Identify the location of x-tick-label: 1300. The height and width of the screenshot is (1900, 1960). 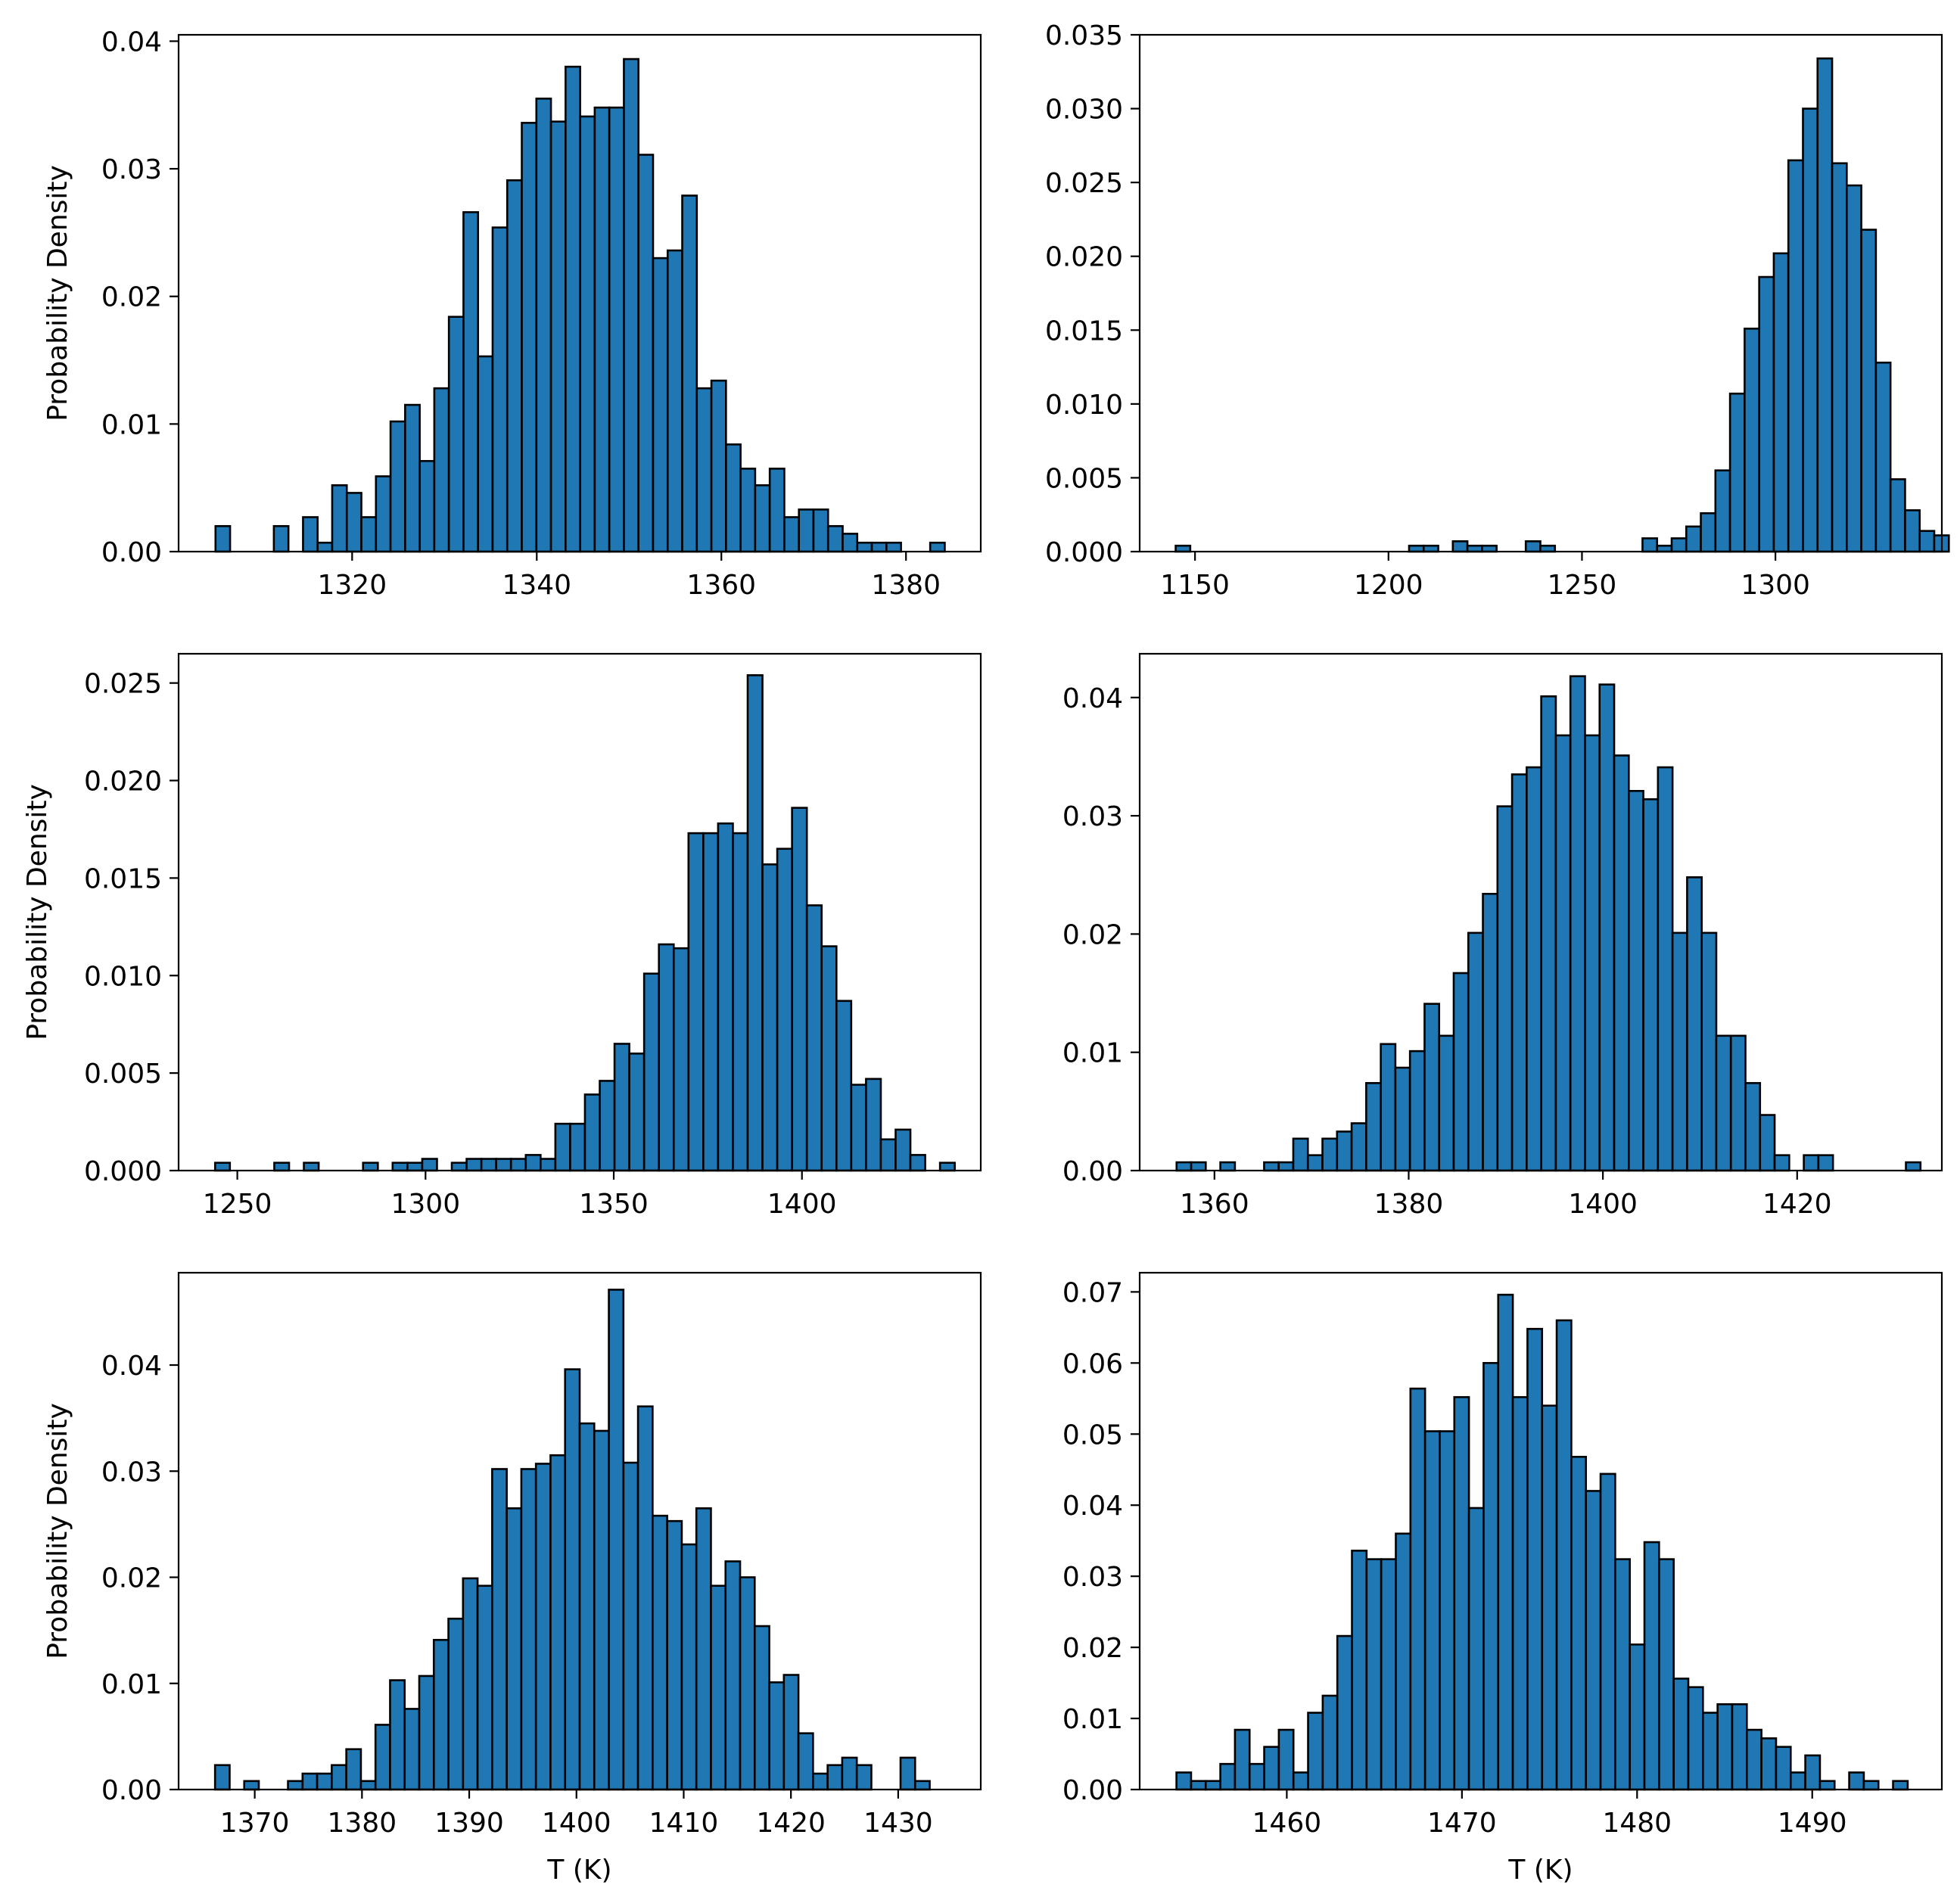
(425, 1204).